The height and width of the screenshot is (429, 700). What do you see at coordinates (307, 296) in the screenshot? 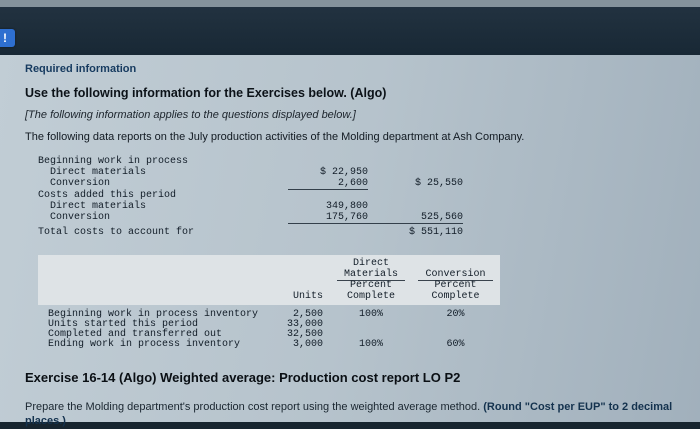
I see `header-units: Units` at bounding box center [307, 296].